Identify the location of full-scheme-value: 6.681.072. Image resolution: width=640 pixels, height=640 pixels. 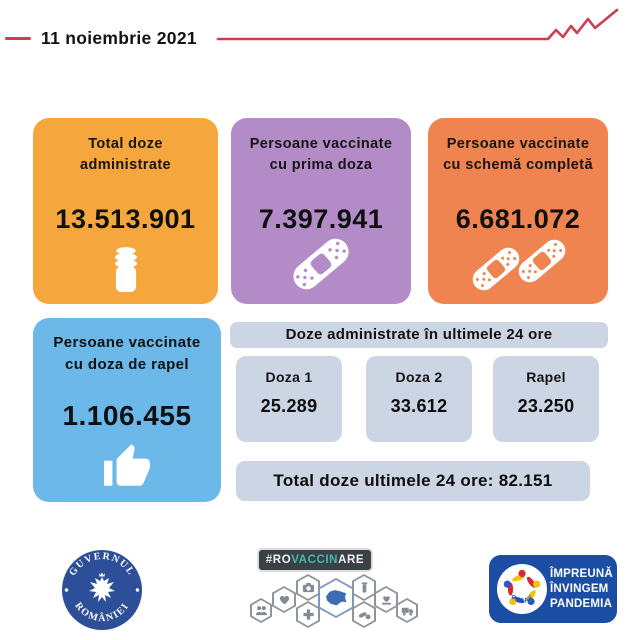
(518, 219).